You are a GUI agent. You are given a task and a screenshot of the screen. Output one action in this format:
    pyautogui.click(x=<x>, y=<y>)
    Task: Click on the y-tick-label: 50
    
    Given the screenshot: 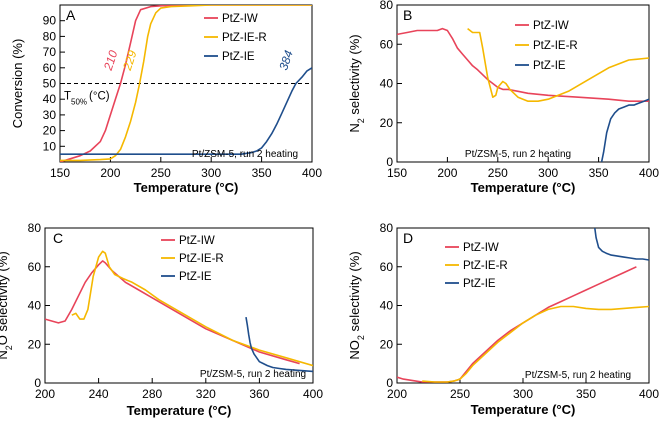 What is the action you would take?
    pyautogui.click(x=50, y=84)
    